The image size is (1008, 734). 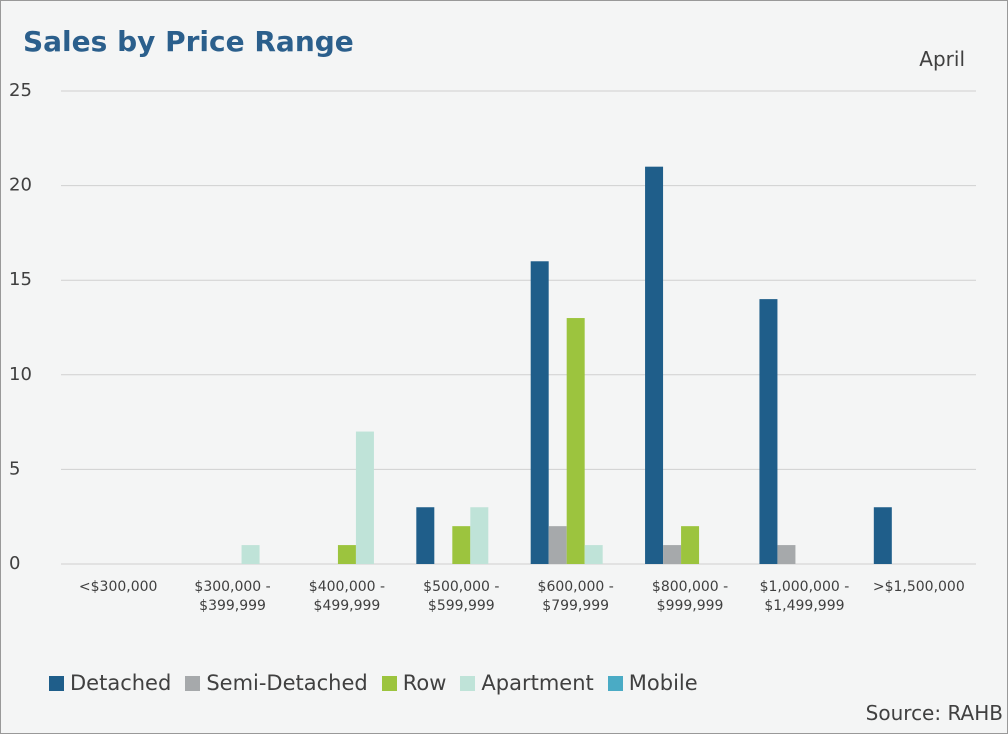 What do you see at coordinates (690, 596) in the screenshot?
I see `x-tick-label: $800,000 - $999,999` at bounding box center [690, 596].